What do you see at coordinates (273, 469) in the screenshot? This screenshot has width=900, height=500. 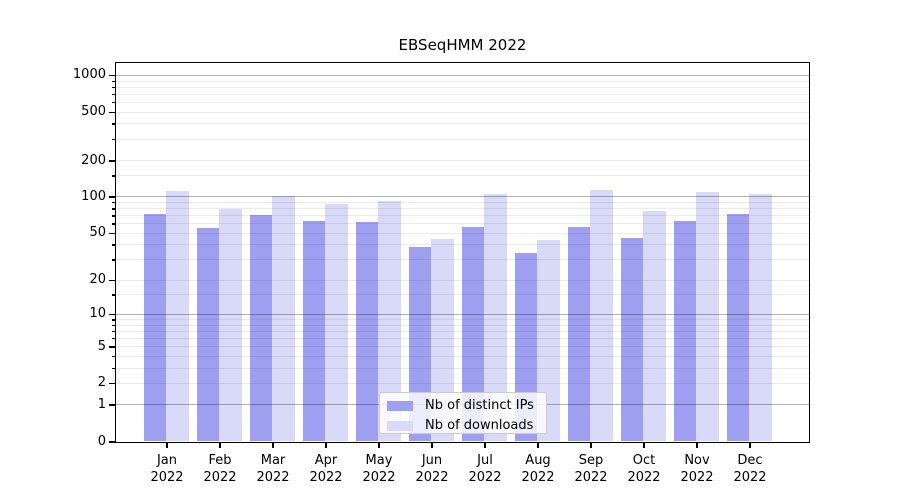 I see `x-tick-label-mar: Mar 2022` at bounding box center [273, 469].